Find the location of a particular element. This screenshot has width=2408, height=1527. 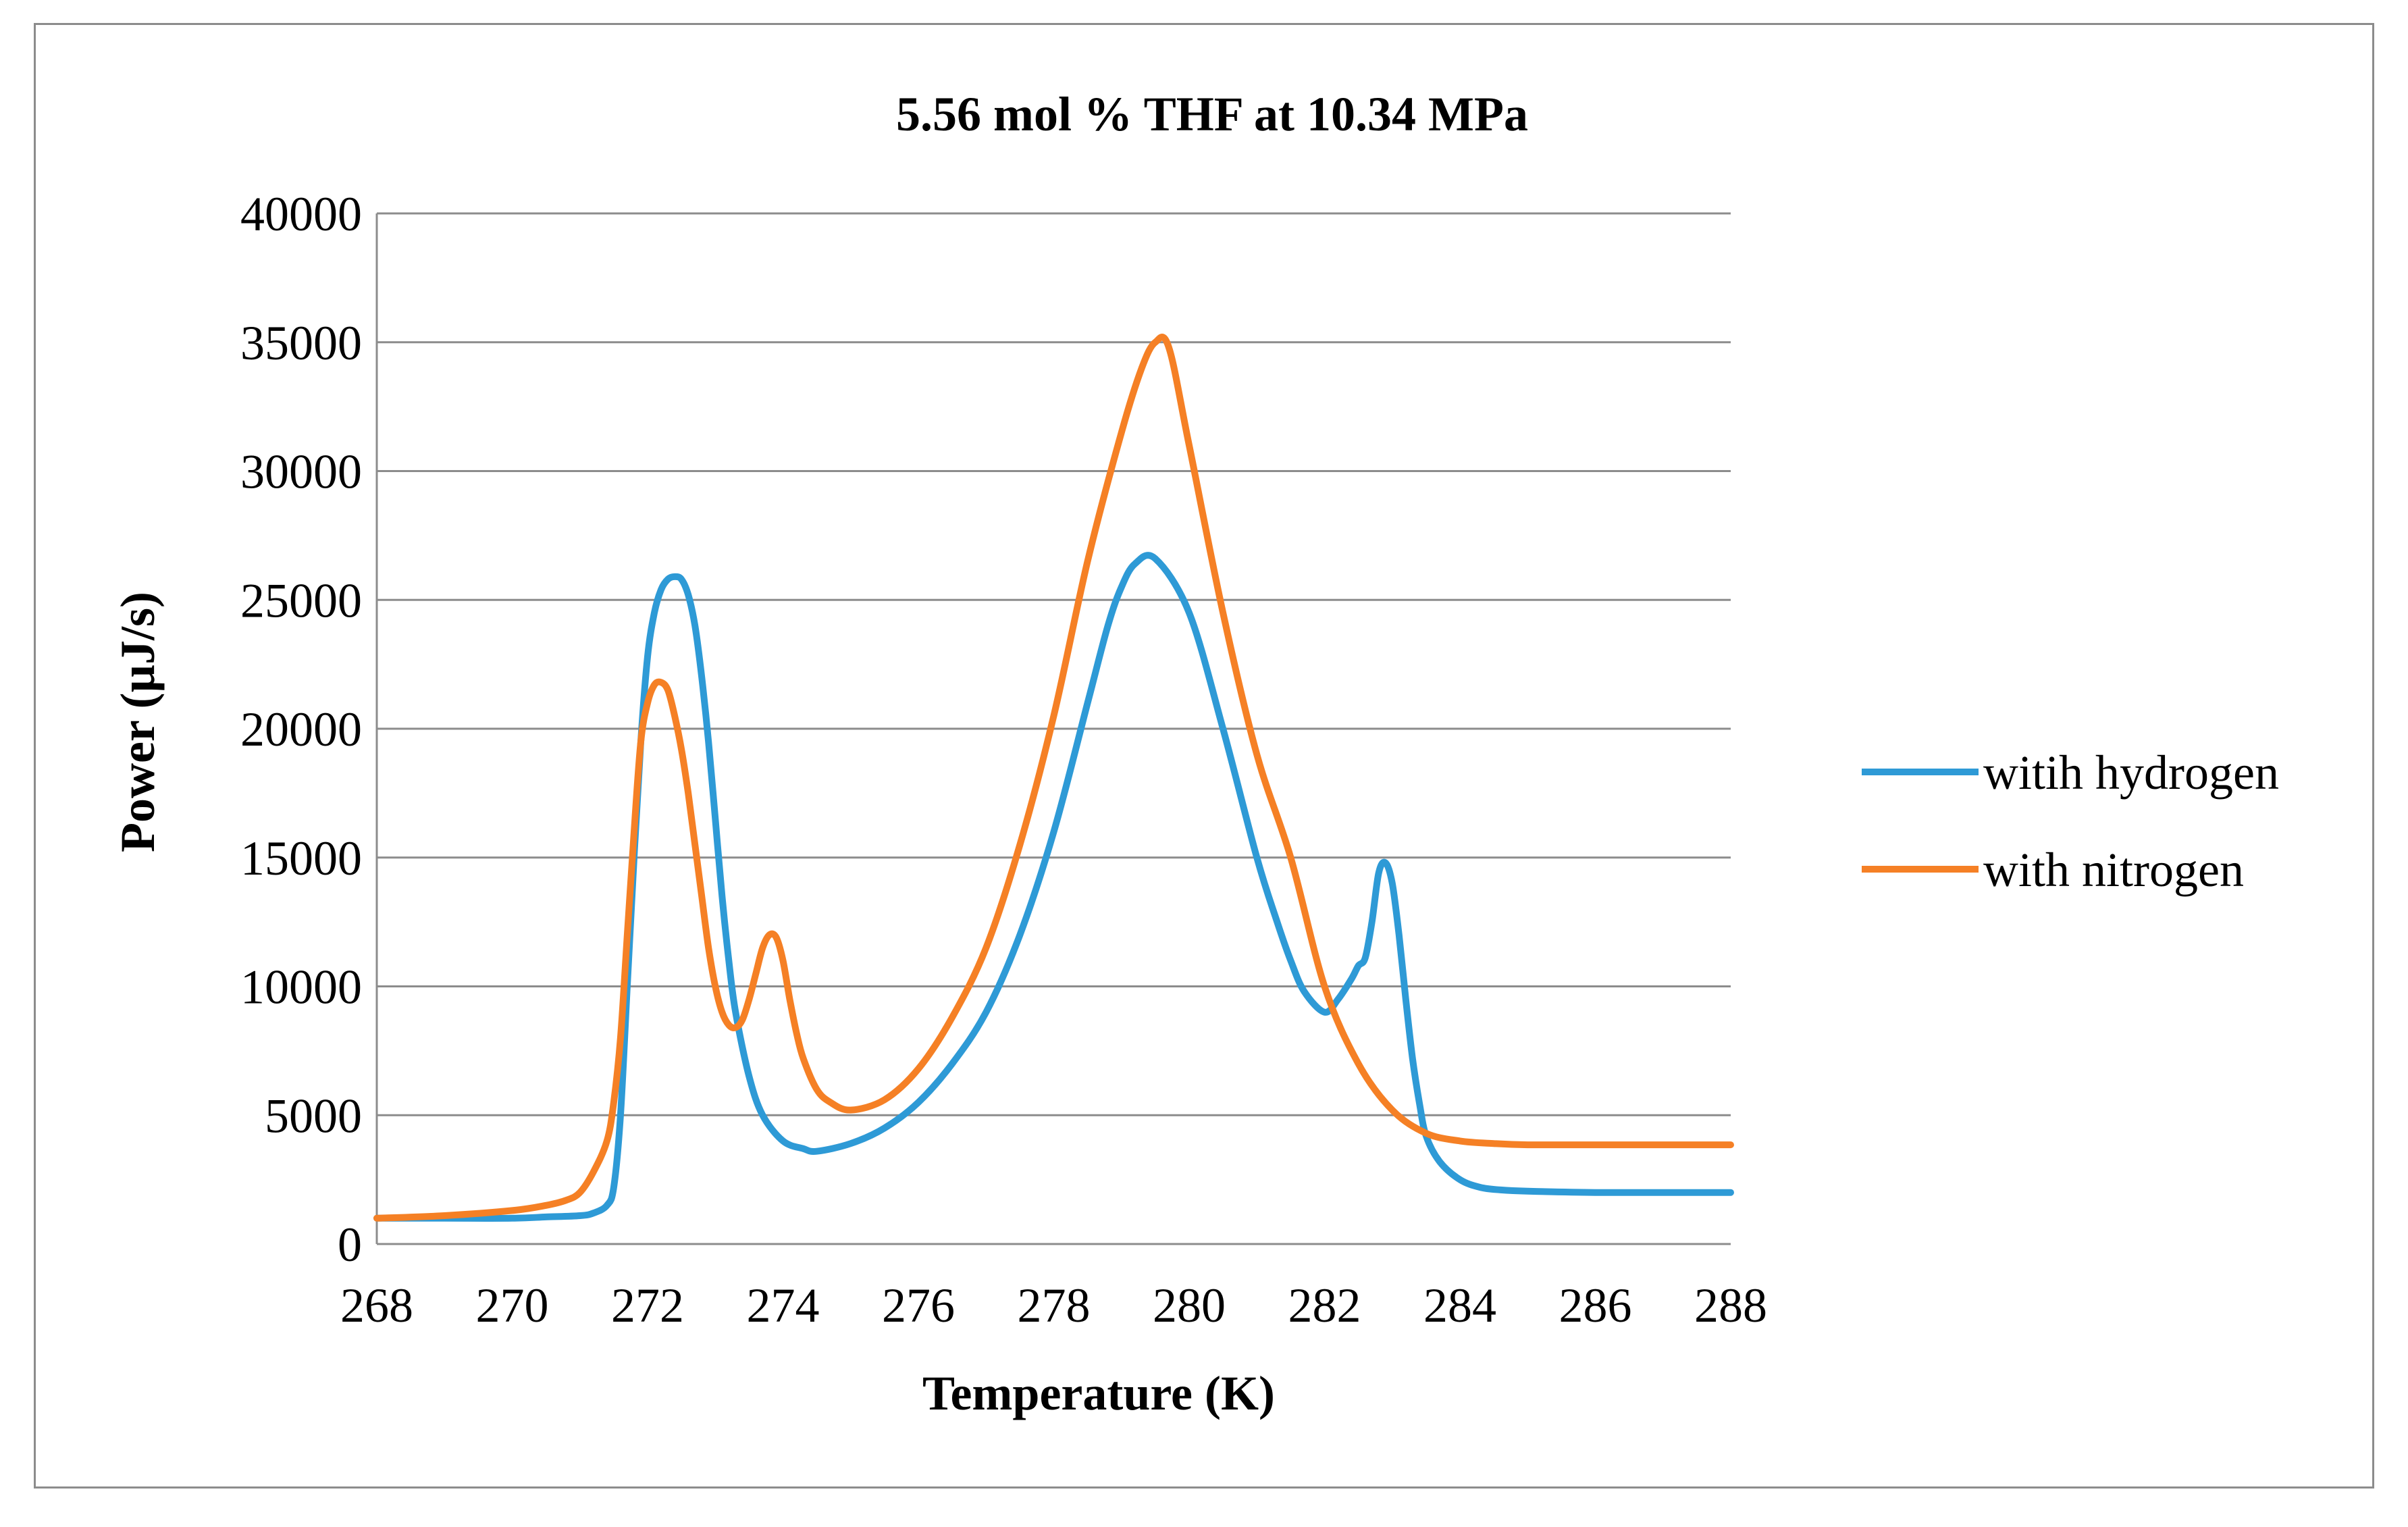

y-axis-title: Power (µJ/s) is located at coordinates (138, 722).